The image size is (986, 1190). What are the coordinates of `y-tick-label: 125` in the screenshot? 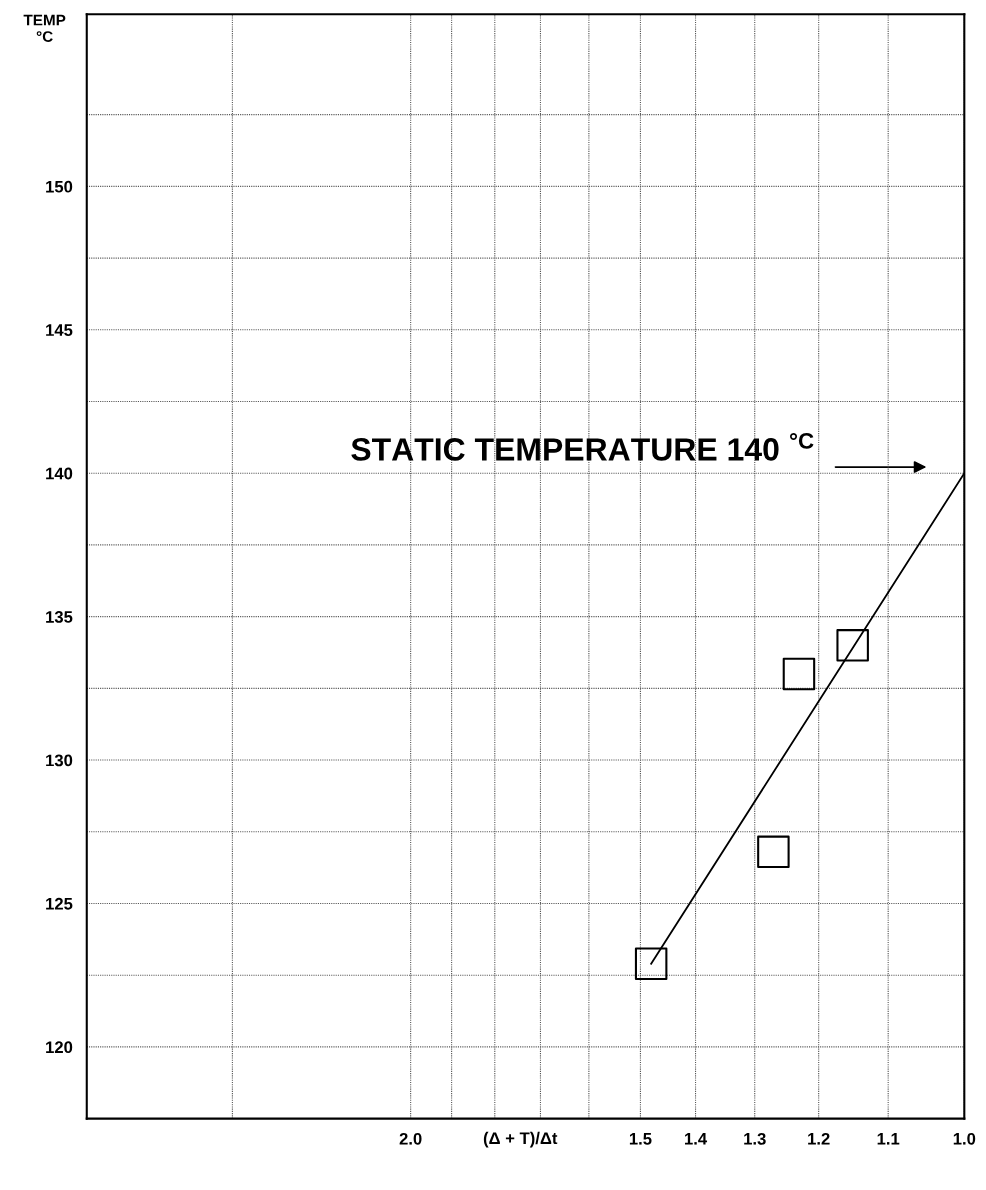 It's located at (59, 903).